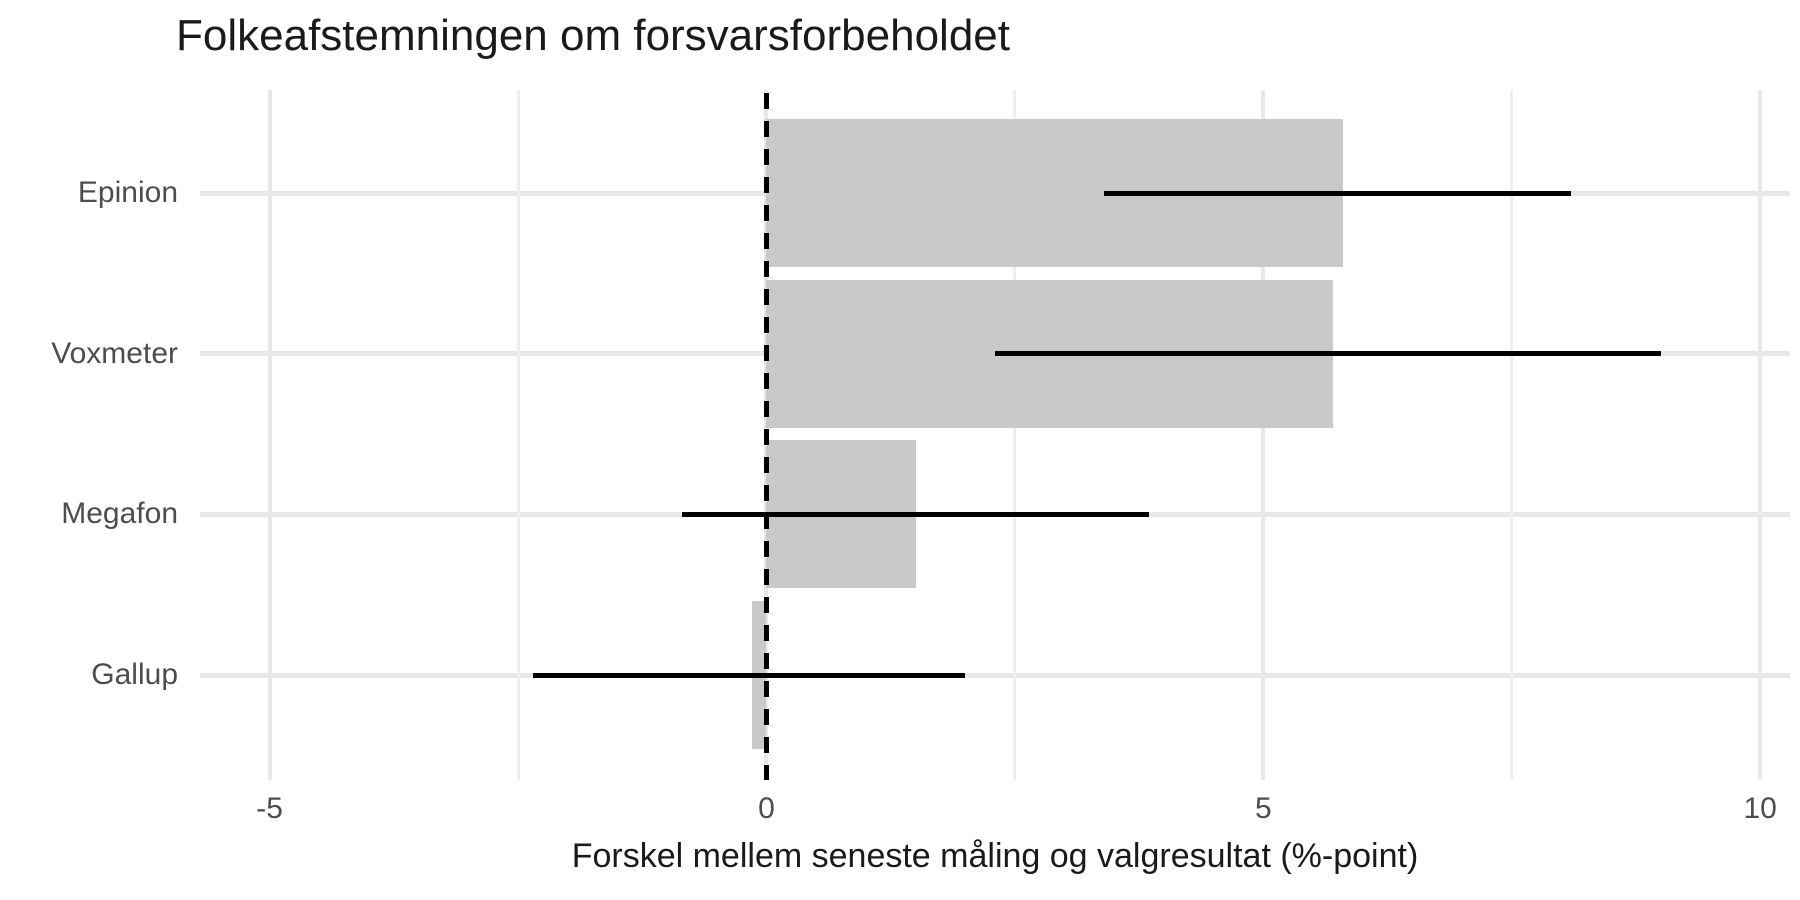 This screenshot has height=900, width=1800. What do you see at coordinates (119, 514) in the screenshot?
I see `y-tick-label-megafon: Megafon` at bounding box center [119, 514].